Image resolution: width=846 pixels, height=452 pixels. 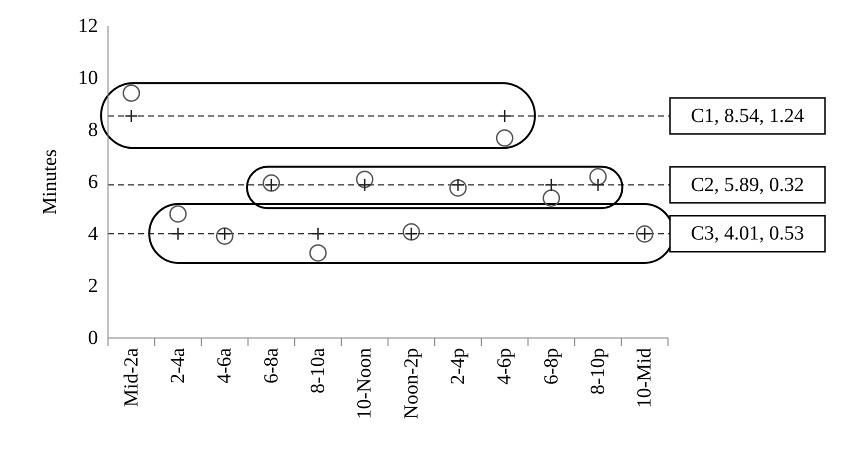 I want to click on x-tick-label: 4-6a, so click(x=225, y=366).